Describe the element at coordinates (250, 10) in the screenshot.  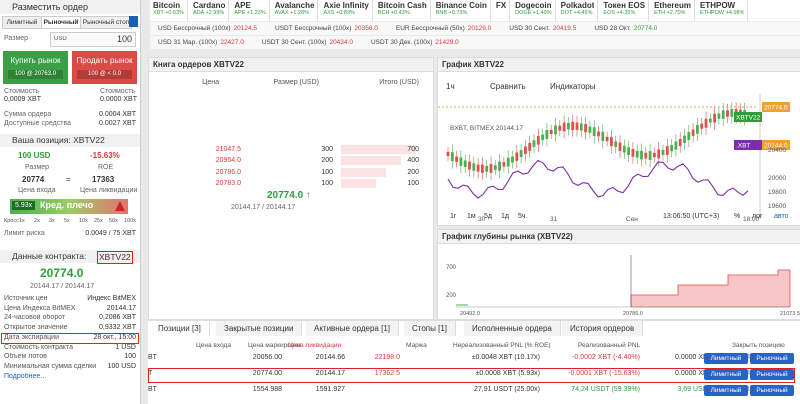
I see `ticker: APE APE +1.23%` at that location.